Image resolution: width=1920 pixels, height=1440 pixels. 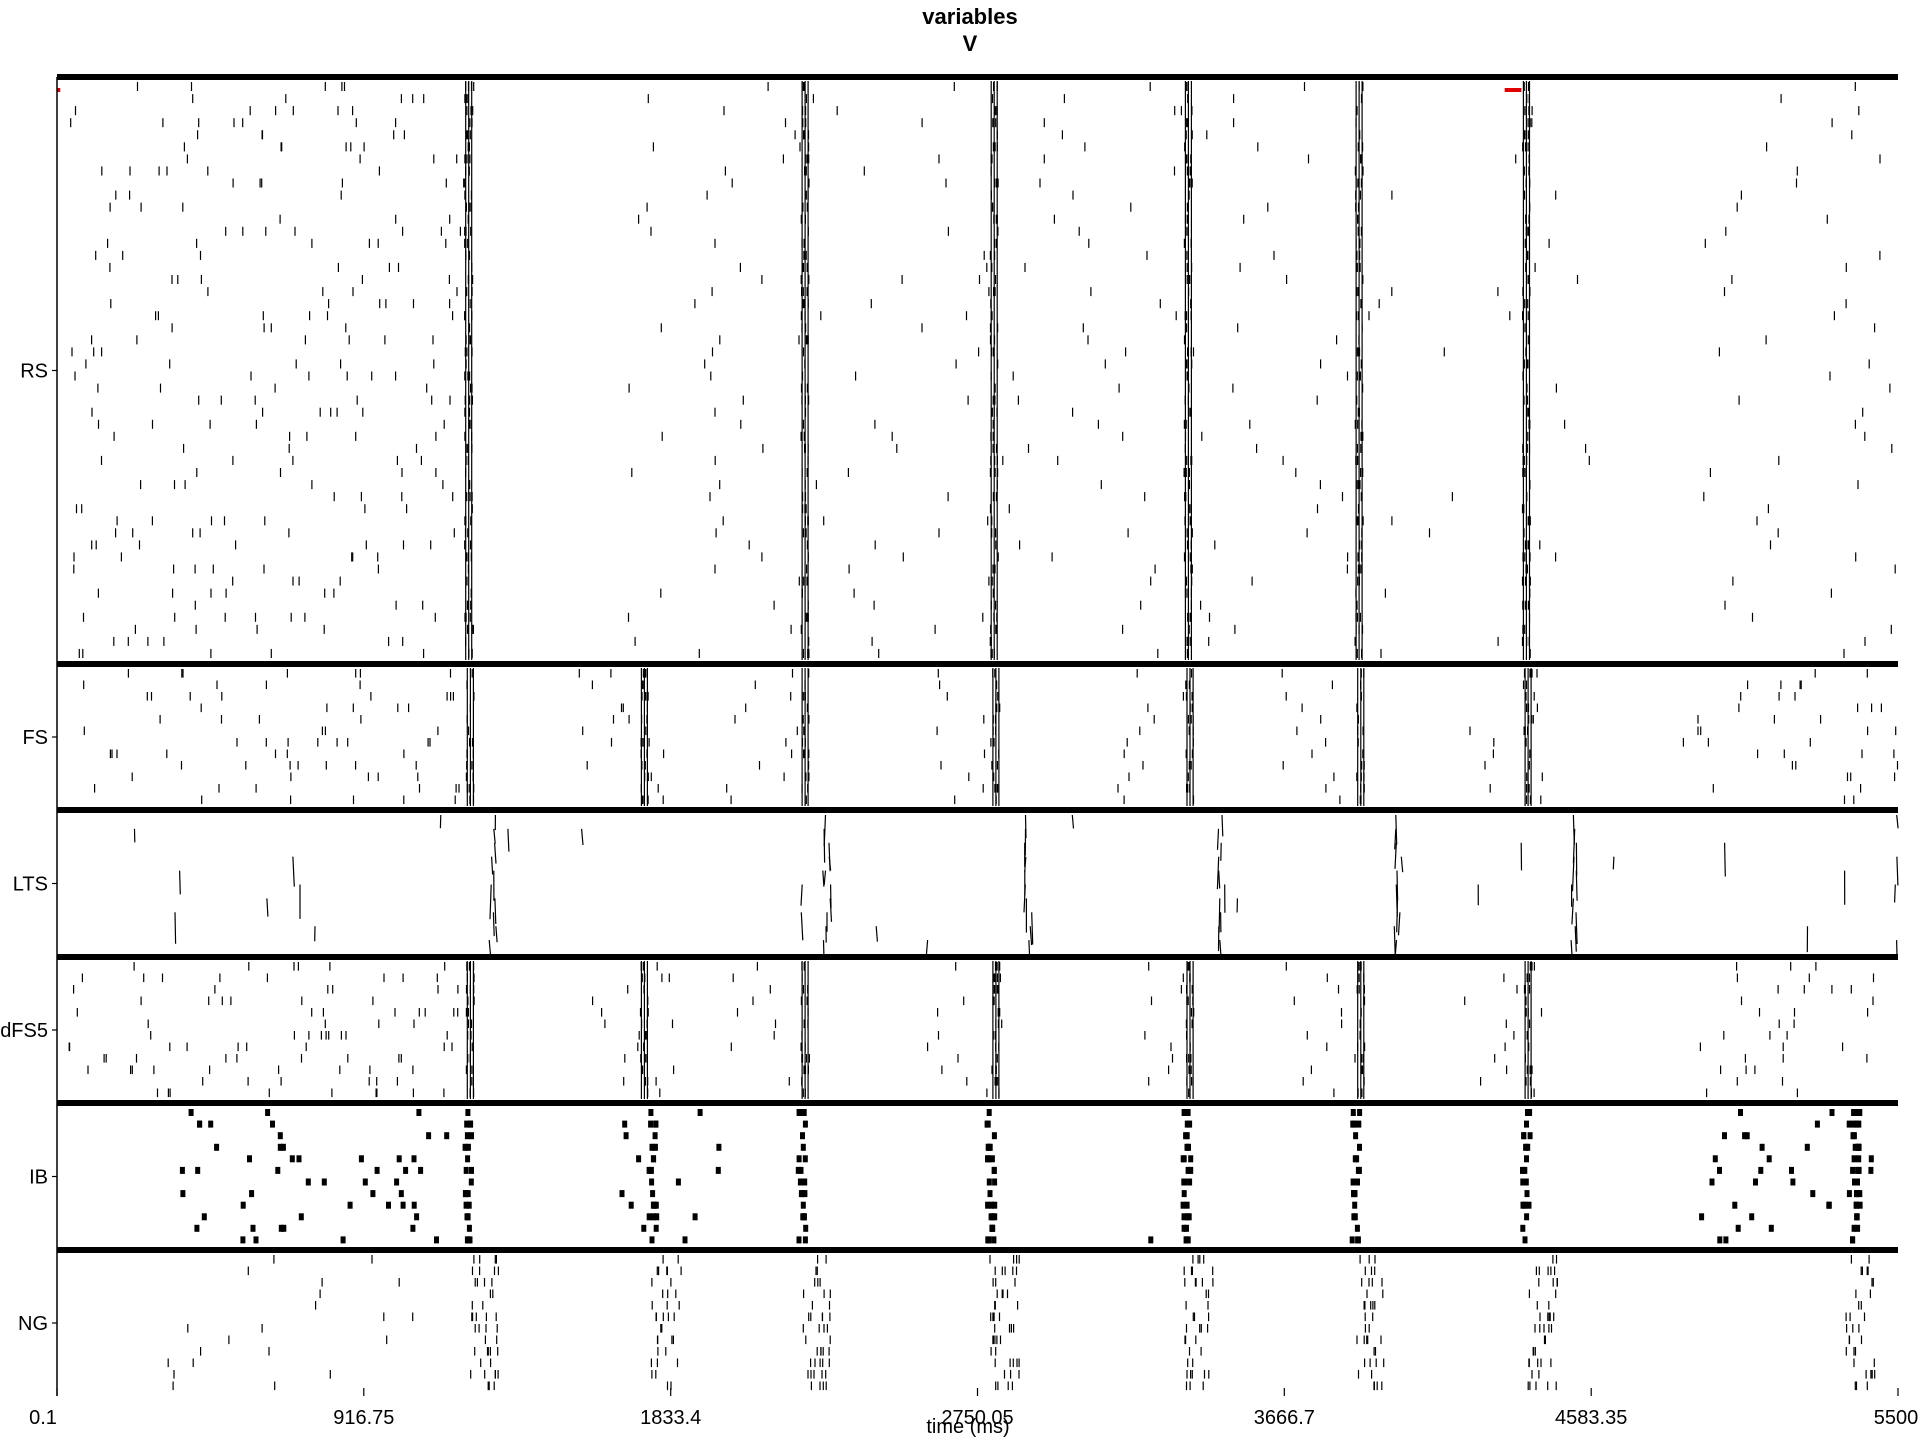 What do you see at coordinates (947, 1323) in the screenshot?
I see `panel-NG: NG` at bounding box center [947, 1323].